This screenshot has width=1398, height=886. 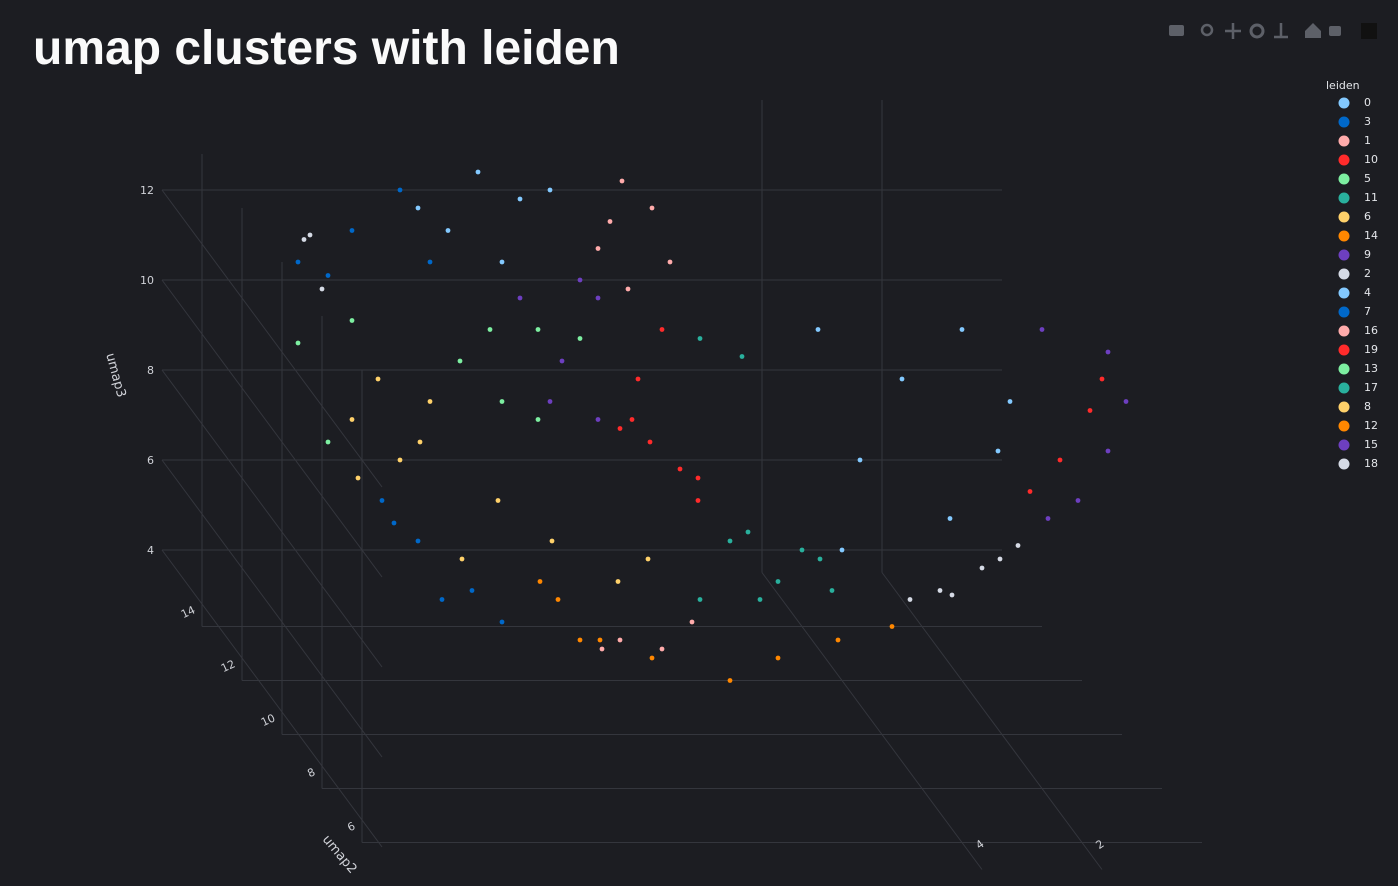 What do you see at coordinates (1358, 425) in the screenshot?
I see `legend-item: 12` at bounding box center [1358, 425].